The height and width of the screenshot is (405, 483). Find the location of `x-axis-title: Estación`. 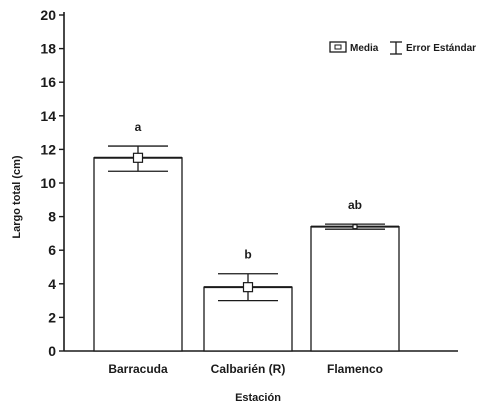

x-axis-title: Estación is located at coordinates (258, 398).